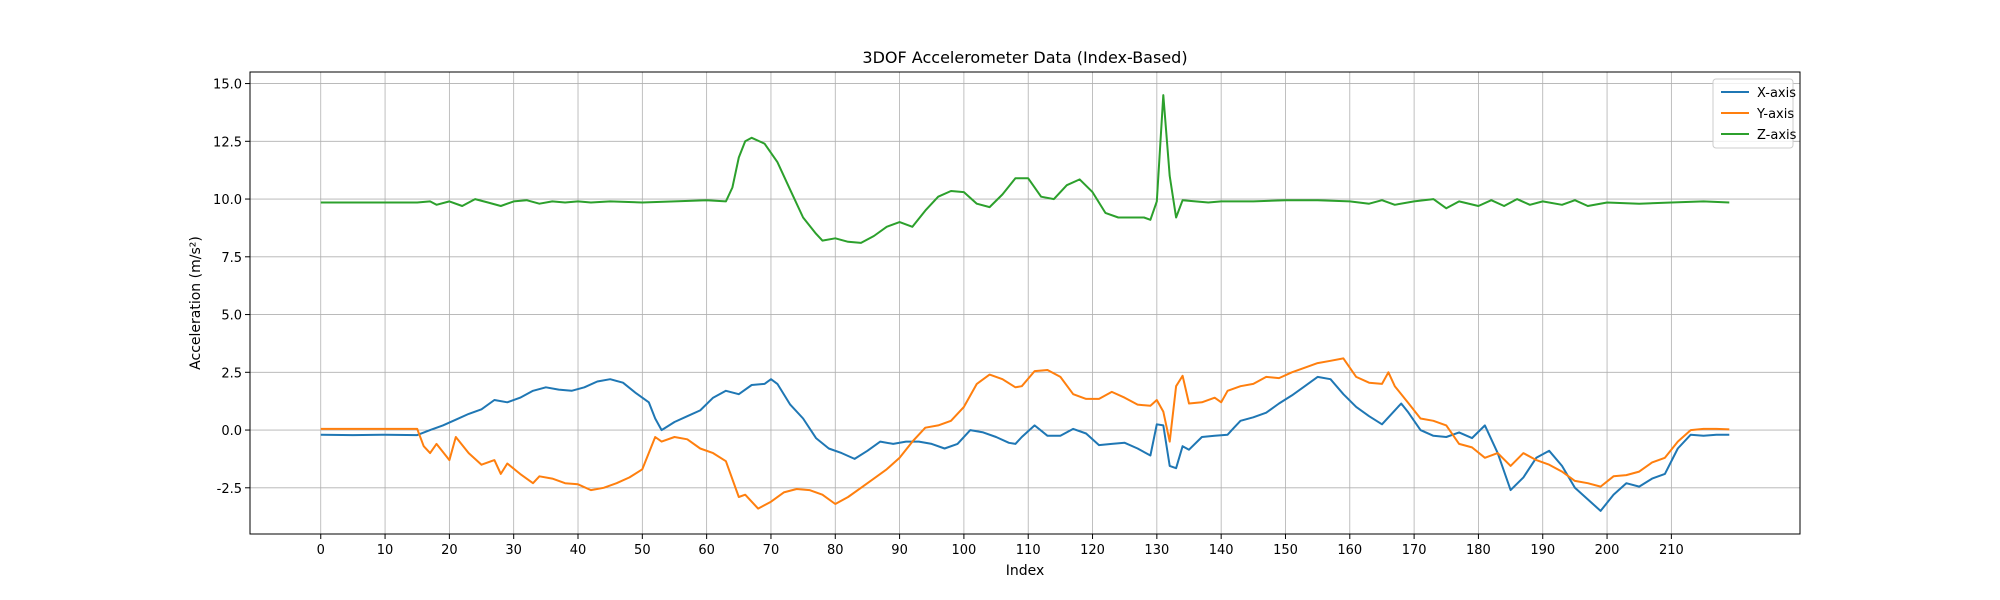 The width and height of the screenshot is (2000, 600). I want to click on x-tick-label: 210, so click(1671, 550).